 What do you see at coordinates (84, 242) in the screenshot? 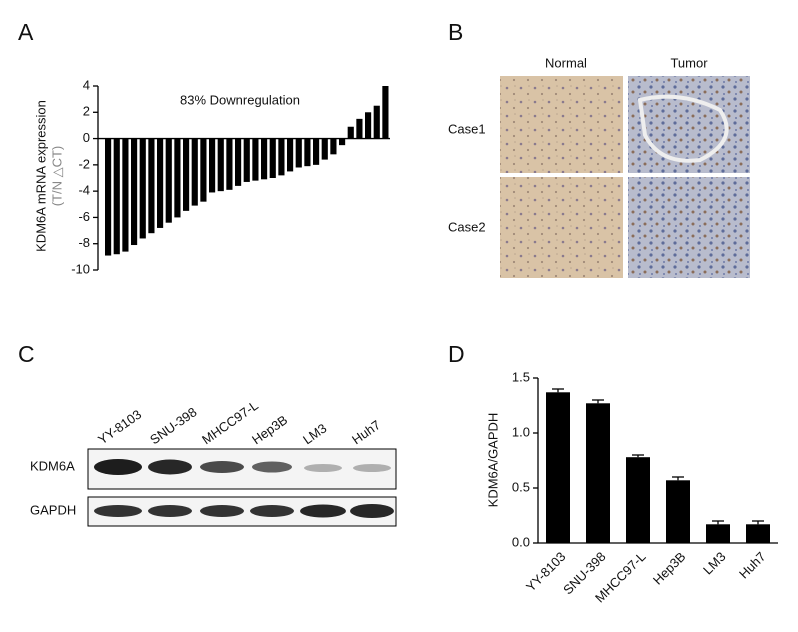
I see `y-tick-label: -8` at bounding box center [84, 242].